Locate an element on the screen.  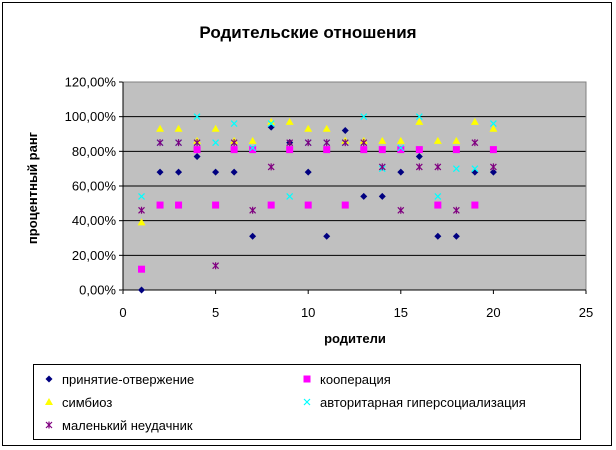
legend-item: кооперация is located at coordinates (346, 379).